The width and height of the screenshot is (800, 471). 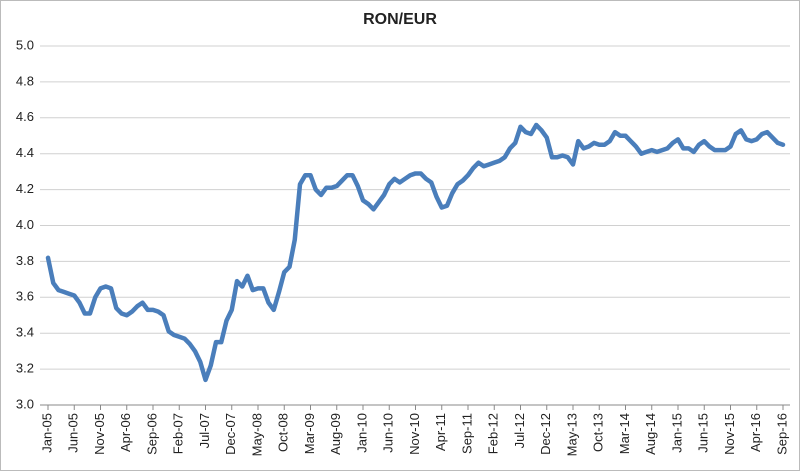 What do you see at coordinates (414, 434) in the screenshot?
I see `x-tick-label: Nov-10` at bounding box center [414, 434].